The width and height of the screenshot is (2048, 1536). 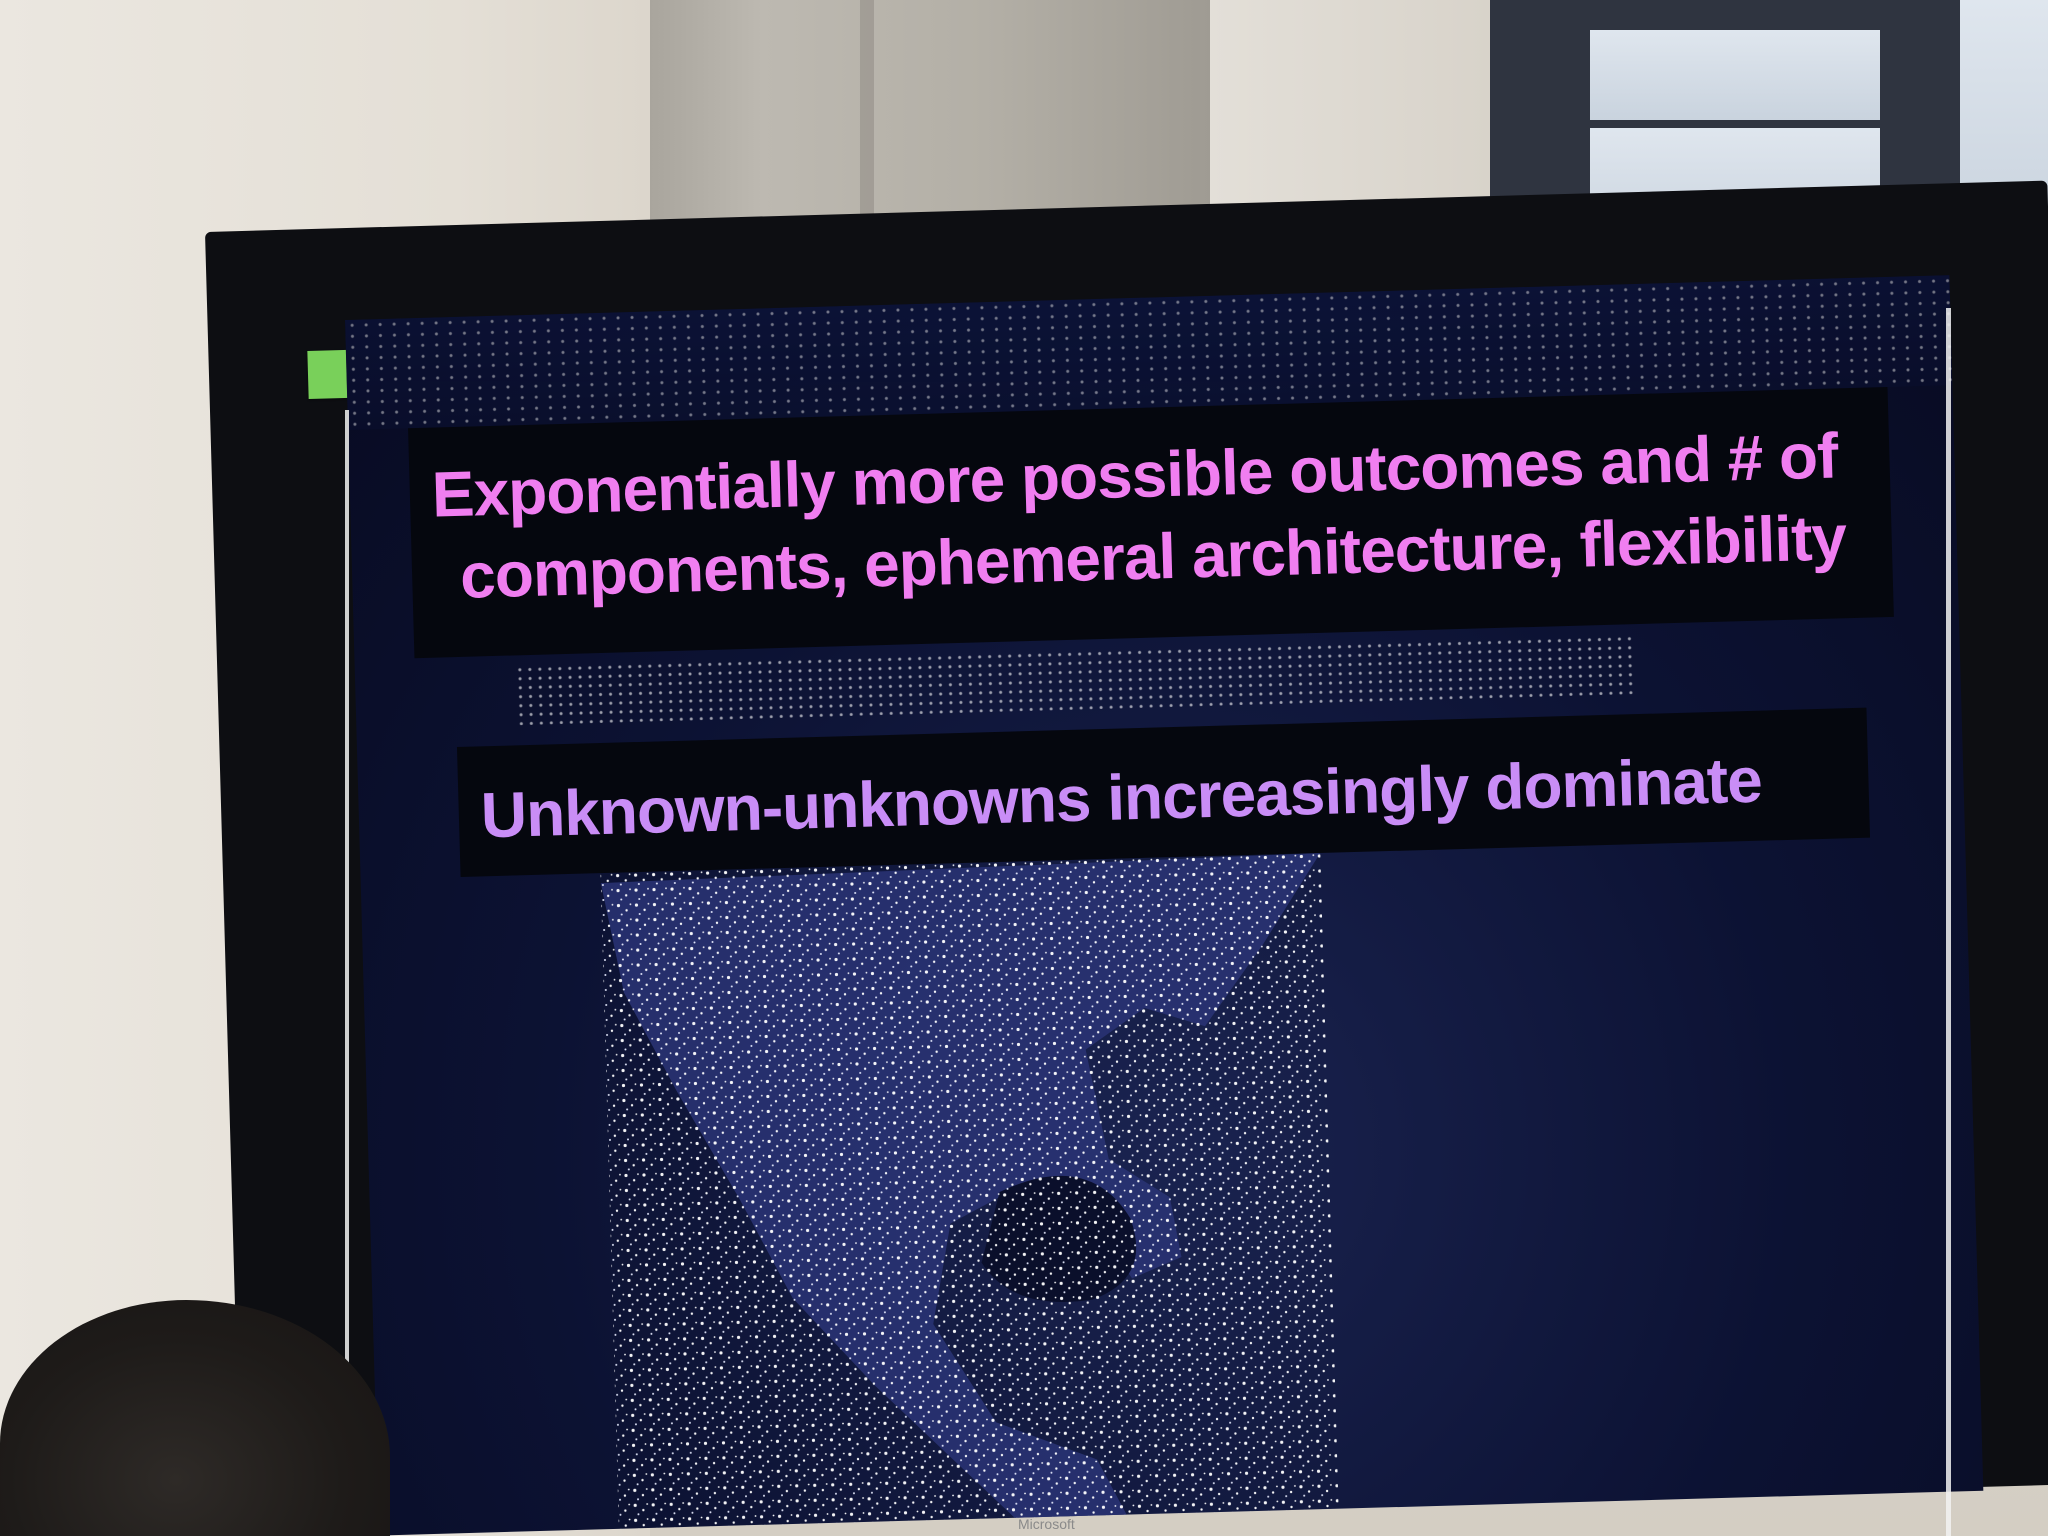 What do you see at coordinates (347, 973) in the screenshot?
I see `screen-bezel-edge` at bounding box center [347, 973].